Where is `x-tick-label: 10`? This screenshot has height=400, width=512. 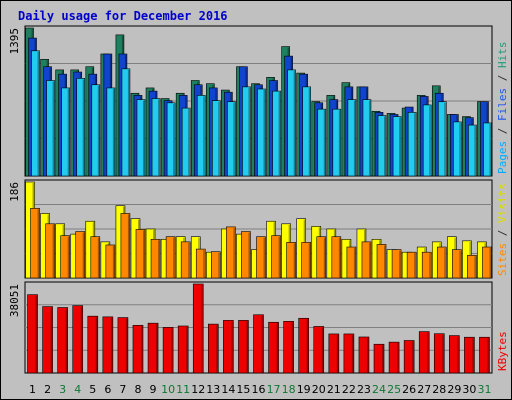 x-tick-label: 10 is located at coordinates (168, 389).